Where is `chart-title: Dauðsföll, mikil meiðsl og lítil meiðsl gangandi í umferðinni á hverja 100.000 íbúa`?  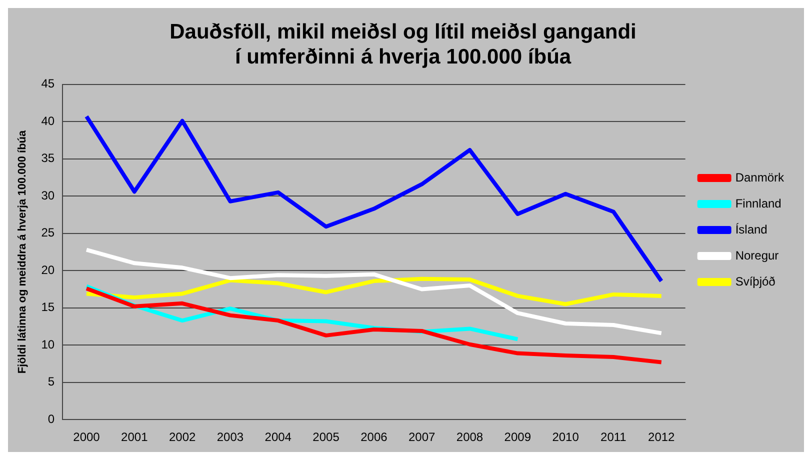 chart-title: Dauðsföll, mikil meiðsl og lítil meiðsl gangandi í umferðinni á hverja 100.000 íbúa is located at coordinates (403, 44).